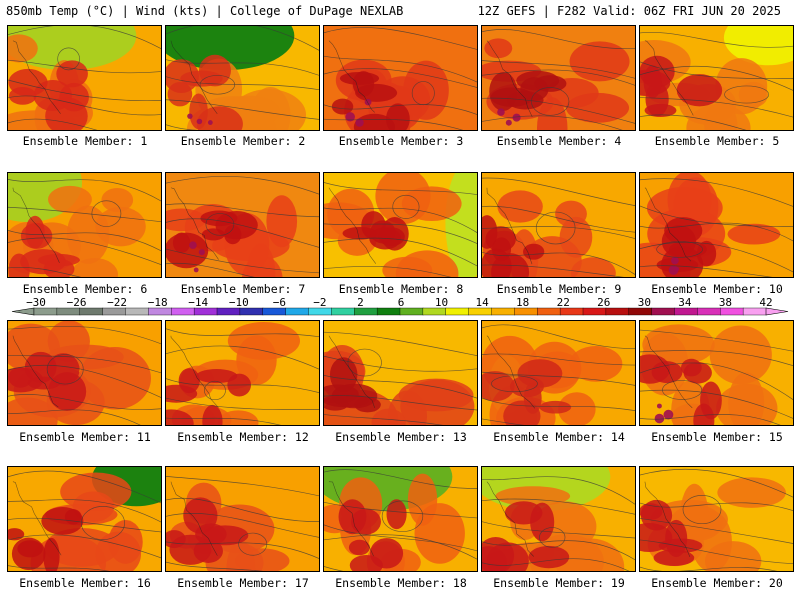  What do you see at coordinates (717, 141) in the screenshot?
I see `ensemble-member-label-5: Ensemble Member: 5` at bounding box center [717, 141].